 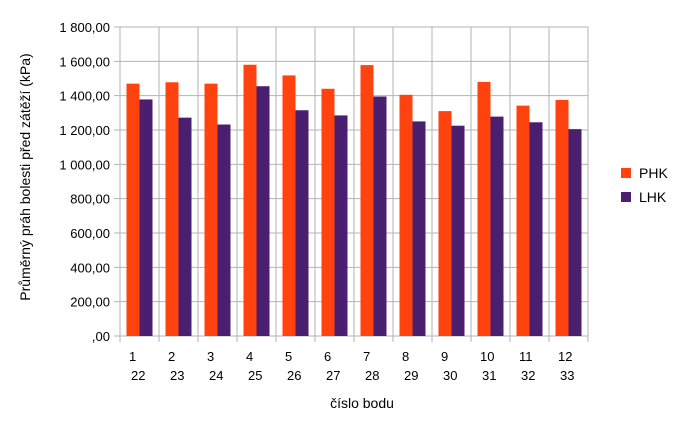 What do you see at coordinates (84, 96) in the screenshot?
I see `y-tick-label: 1 400,00` at bounding box center [84, 96].